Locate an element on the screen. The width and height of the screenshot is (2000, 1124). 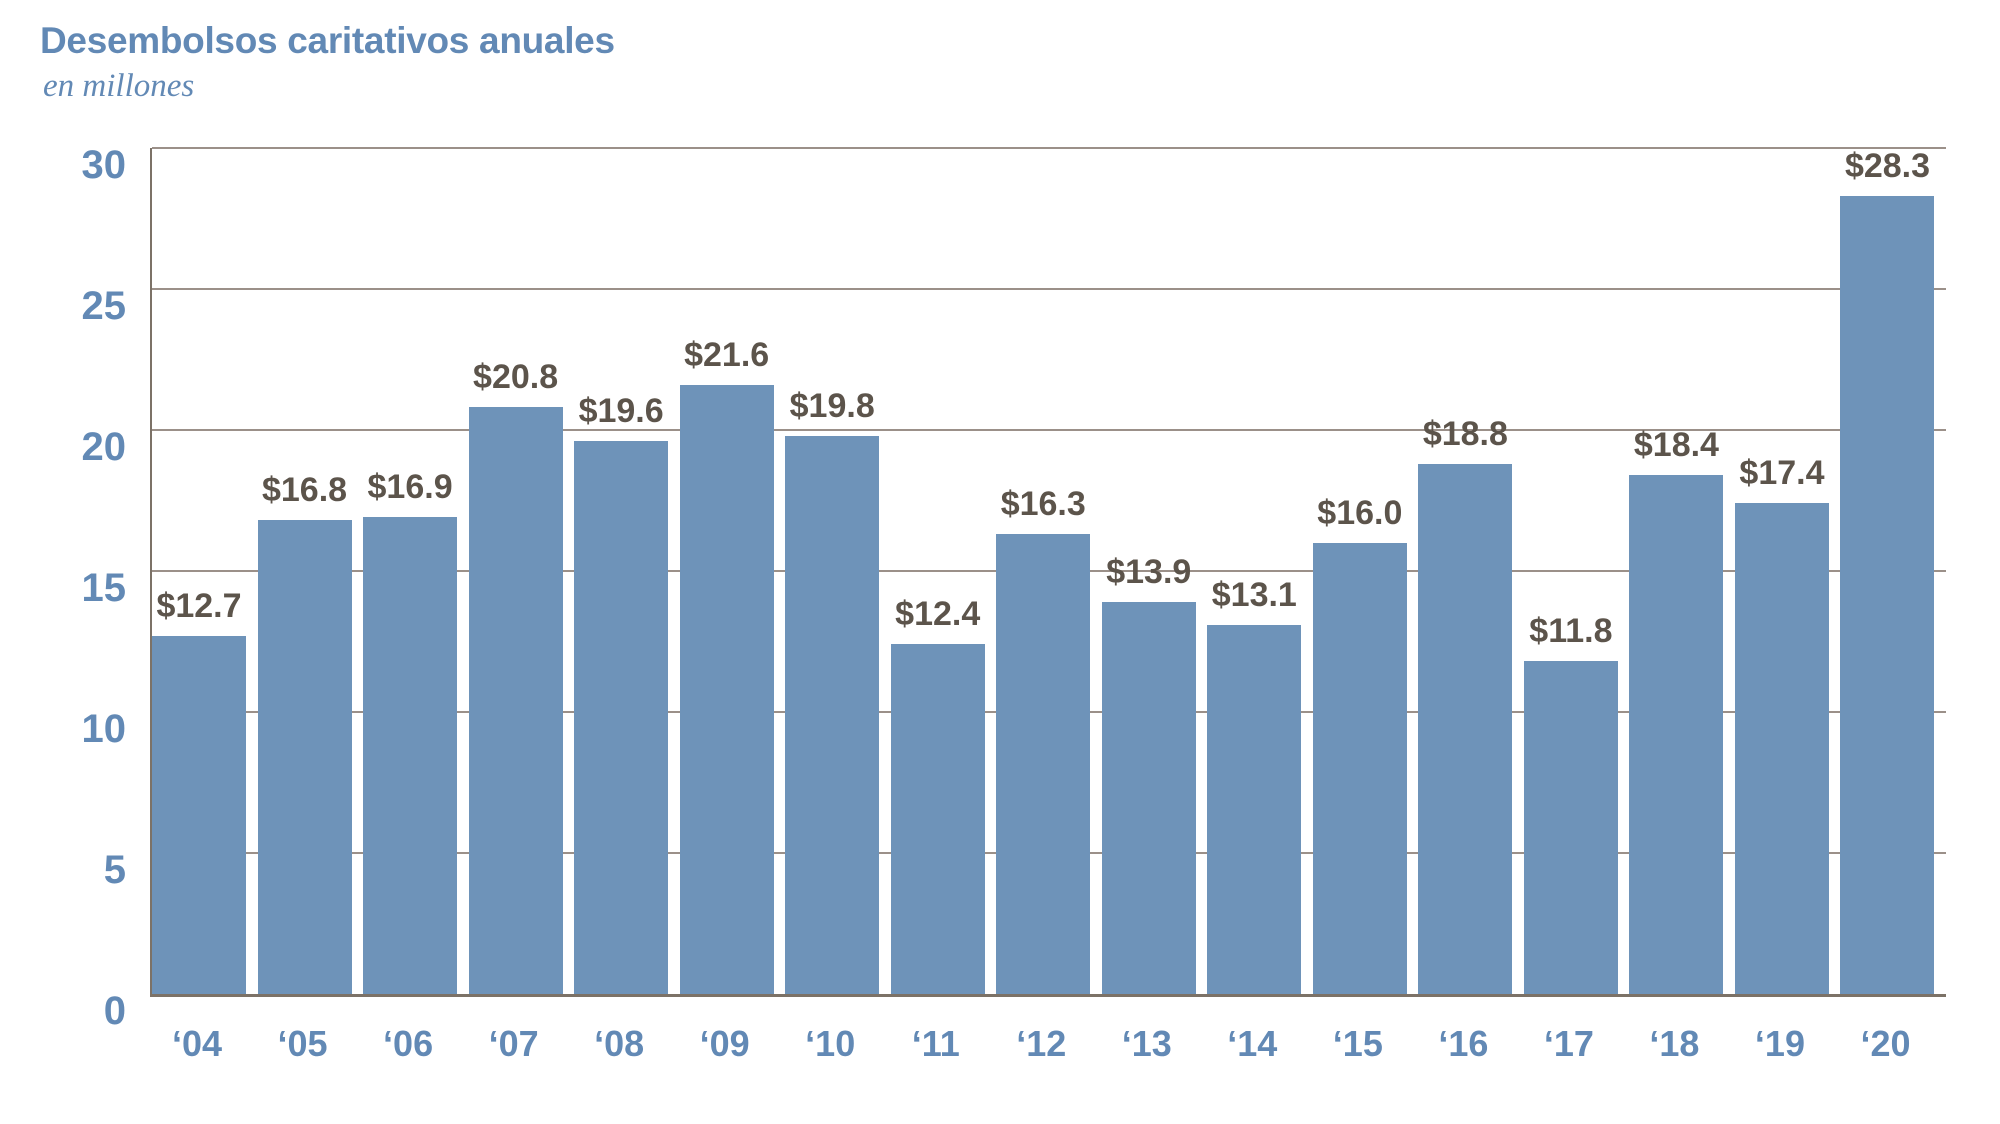
bar-‘04 is located at coordinates (199, 814).